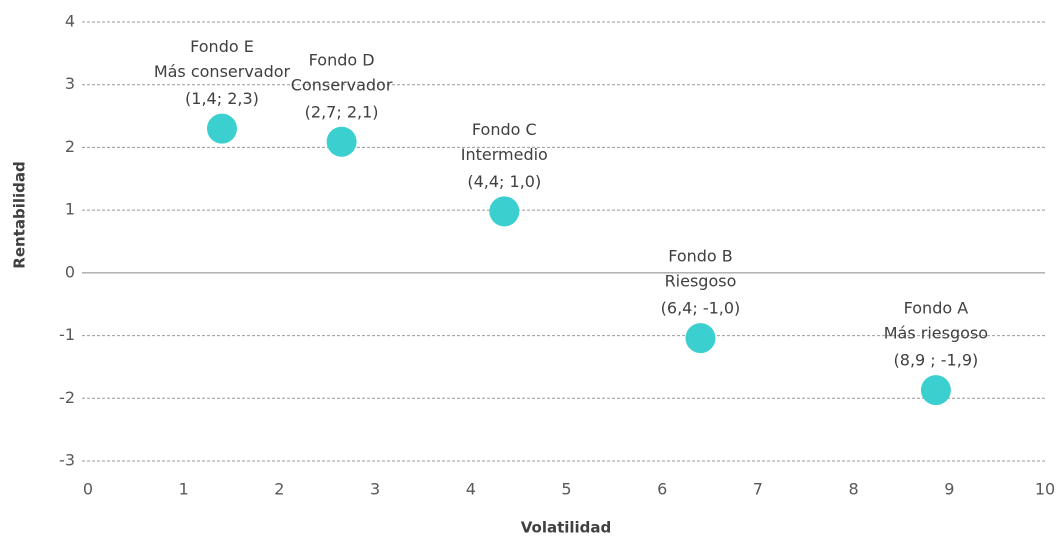 This screenshot has height=536, width=1058. Describe the element at coordinates (949, 489) in the screenshot. I see `x-tick-label: 9` at that location.